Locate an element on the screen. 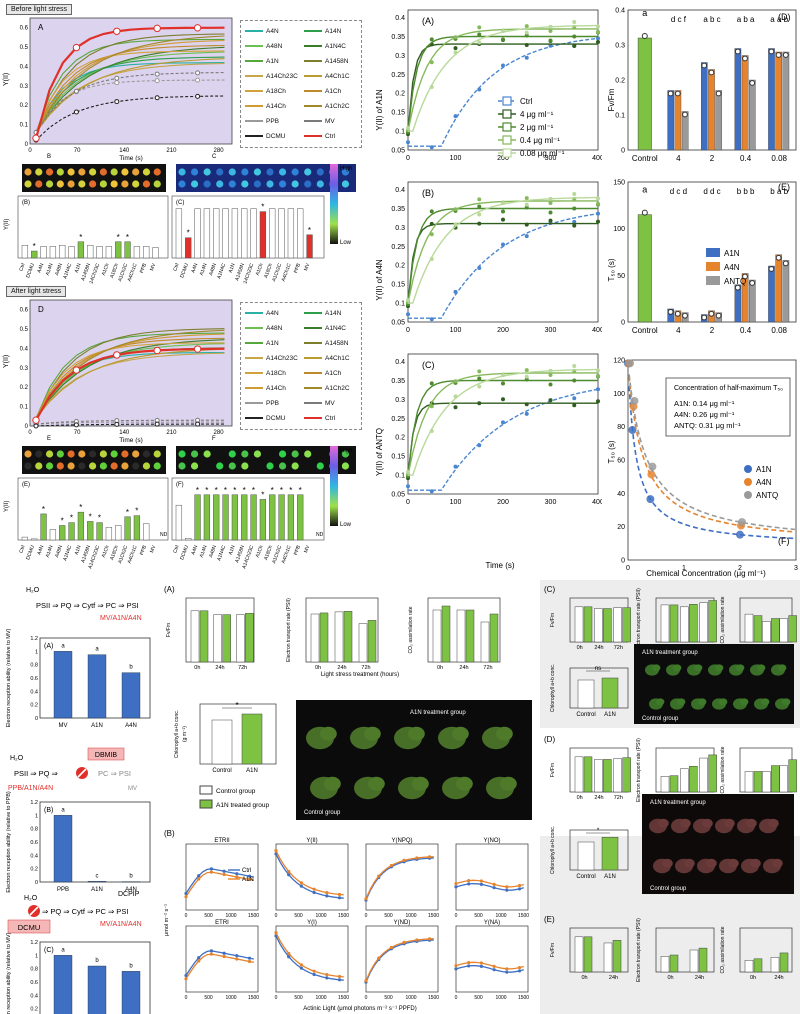 The height and width of the screenshot is (1014, 800). fit-curve is located at coordinates (711, 454).